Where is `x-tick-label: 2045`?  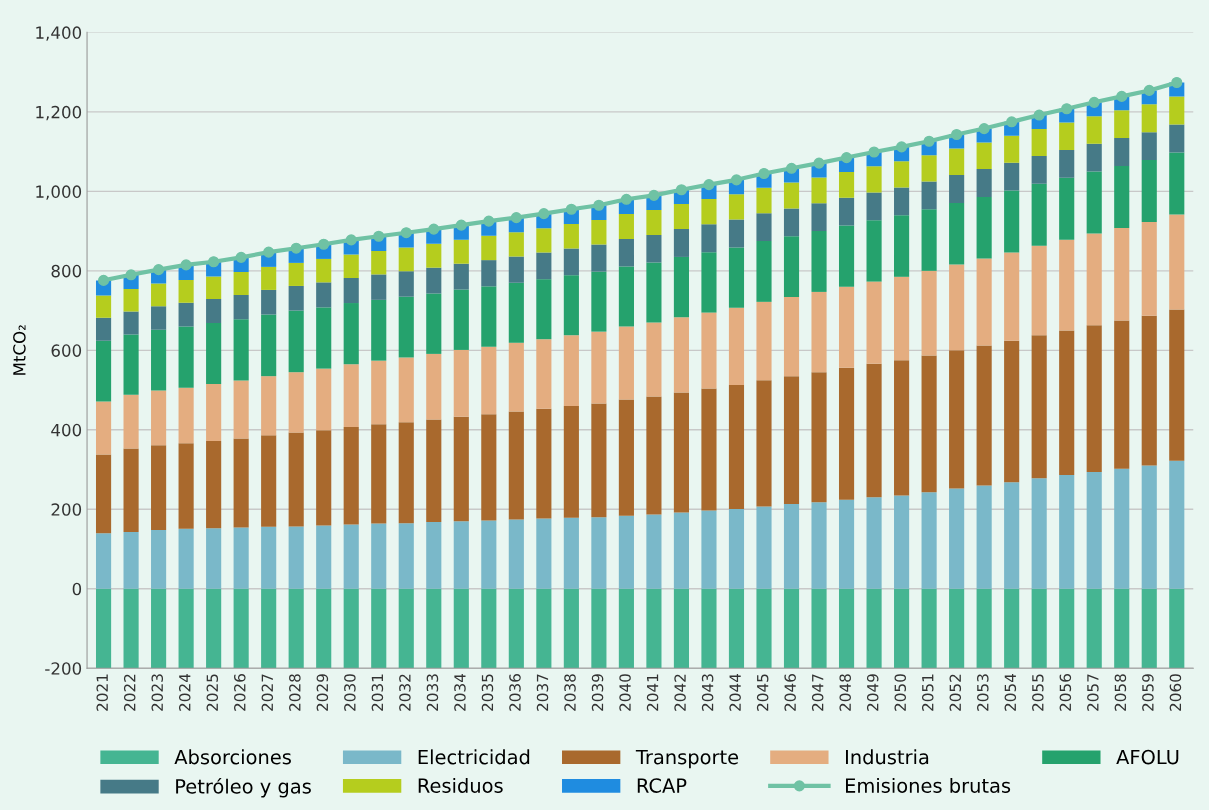
x-tick-label: 2045 is located at coordinates (762, 692).